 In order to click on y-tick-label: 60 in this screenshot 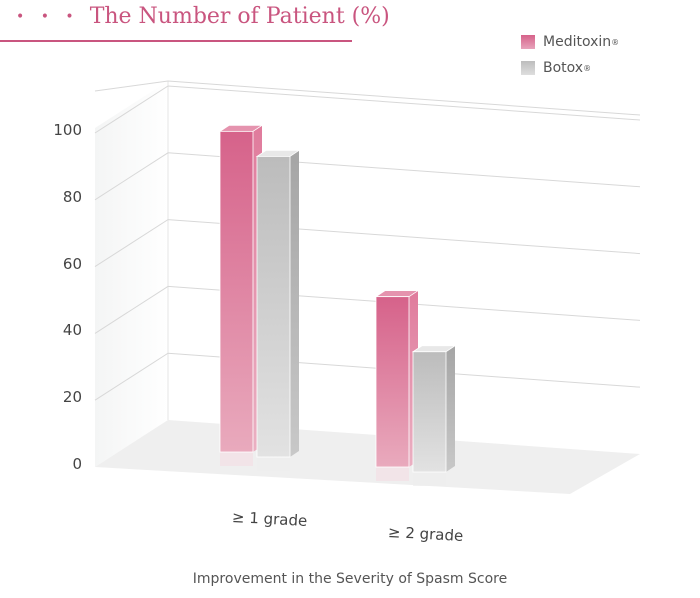, I will do `click(72, 263)`.